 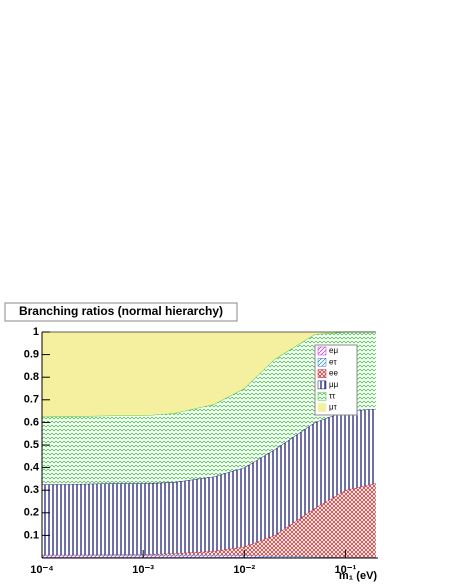 I want to click on x-axis-label: m₁ (eV), so click(x=358, y=576).